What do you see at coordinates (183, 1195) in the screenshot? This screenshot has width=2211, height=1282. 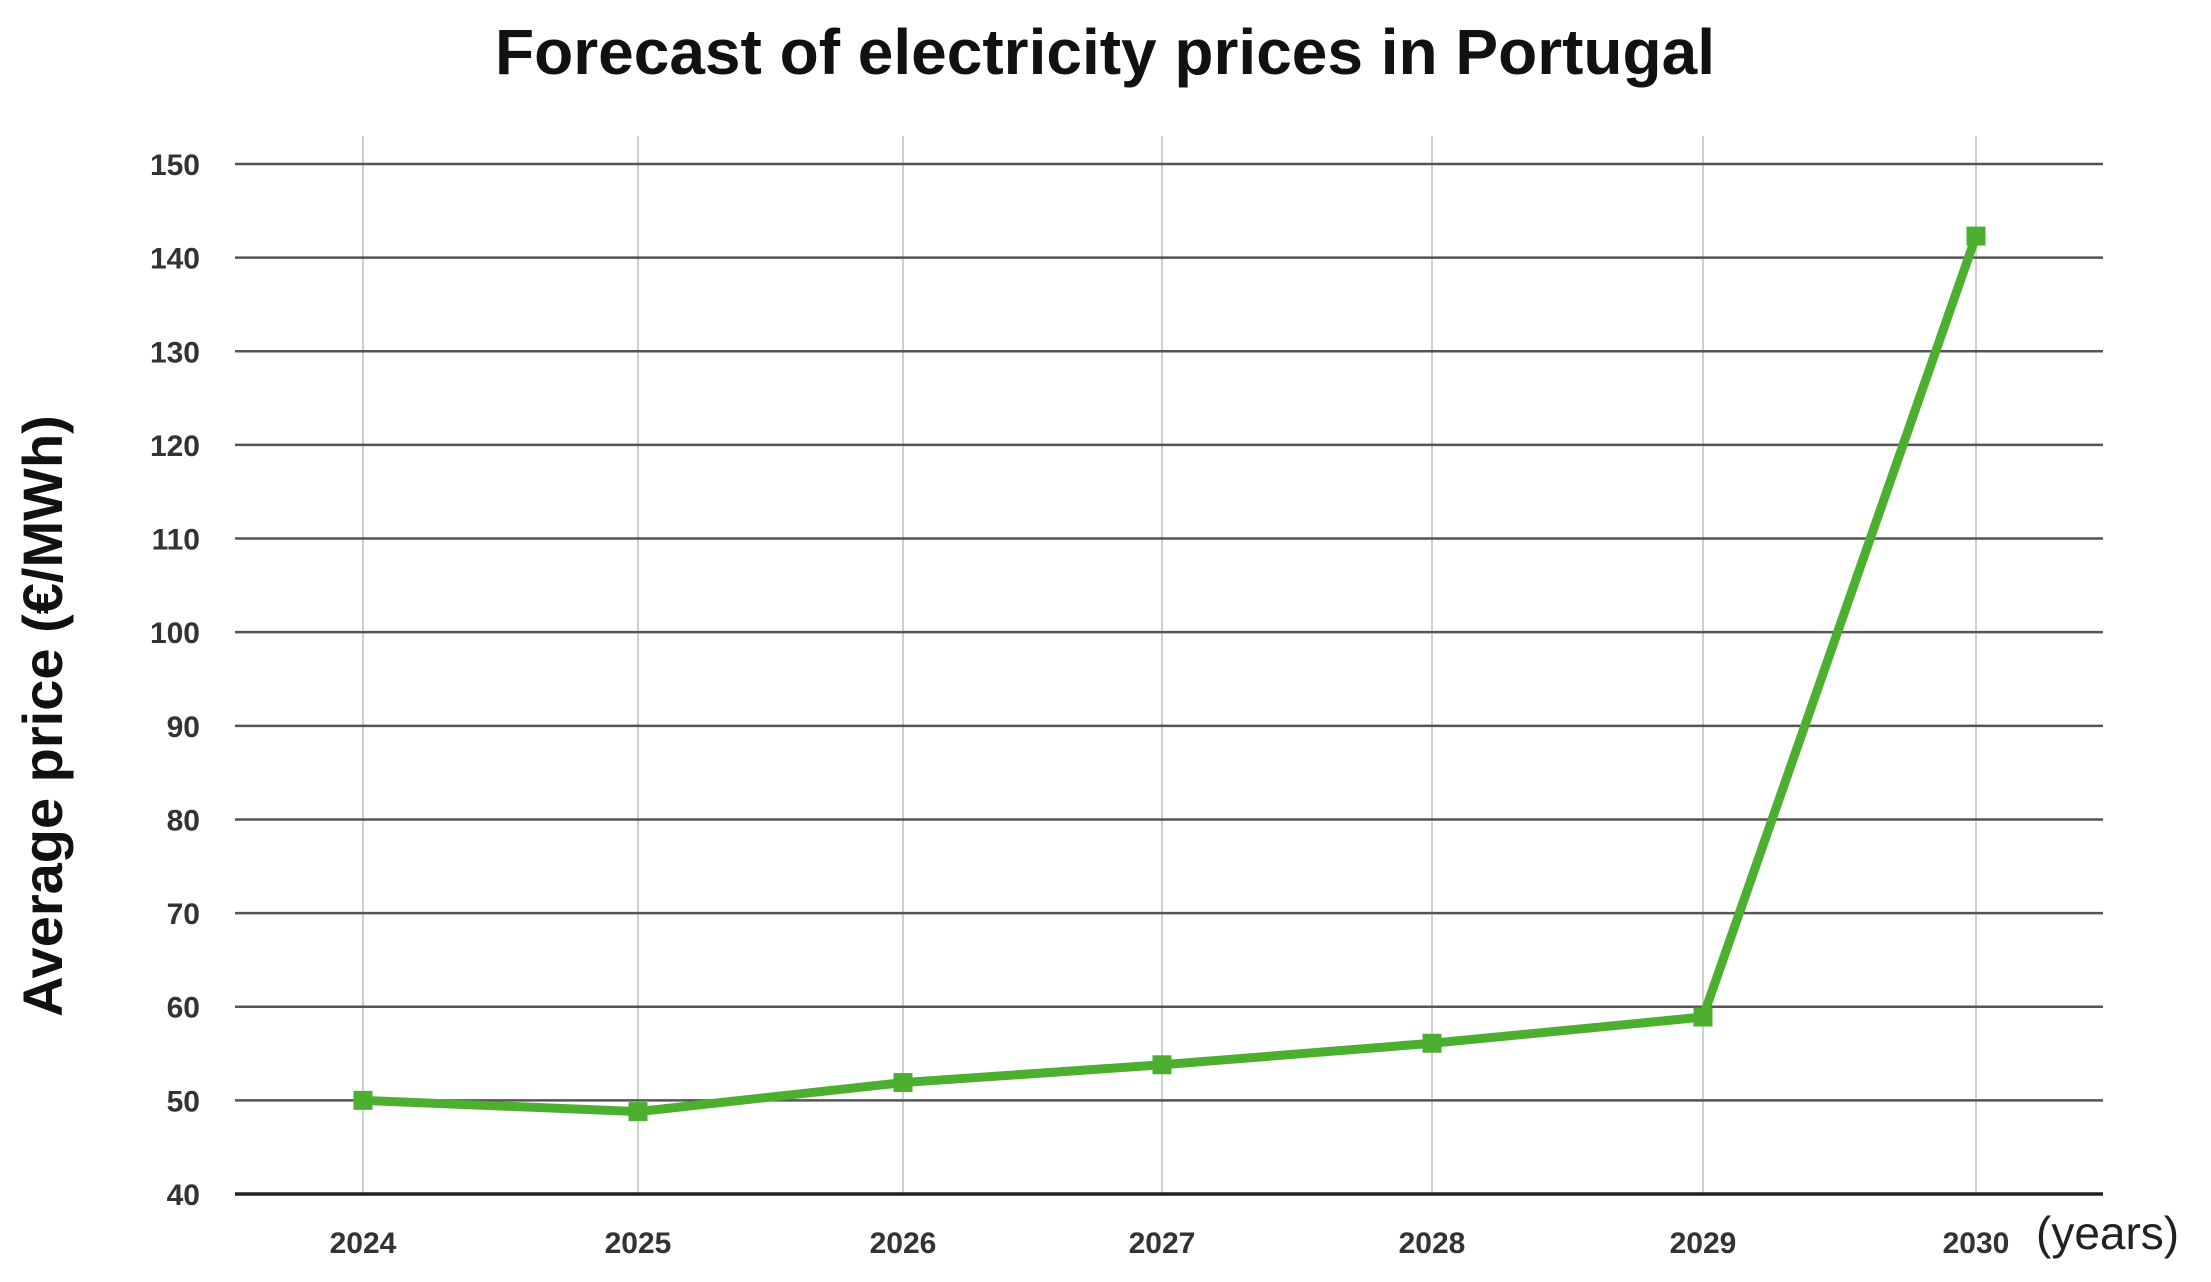 I see `y-tick-label-40: 40` at bounding box center [183, 1195].